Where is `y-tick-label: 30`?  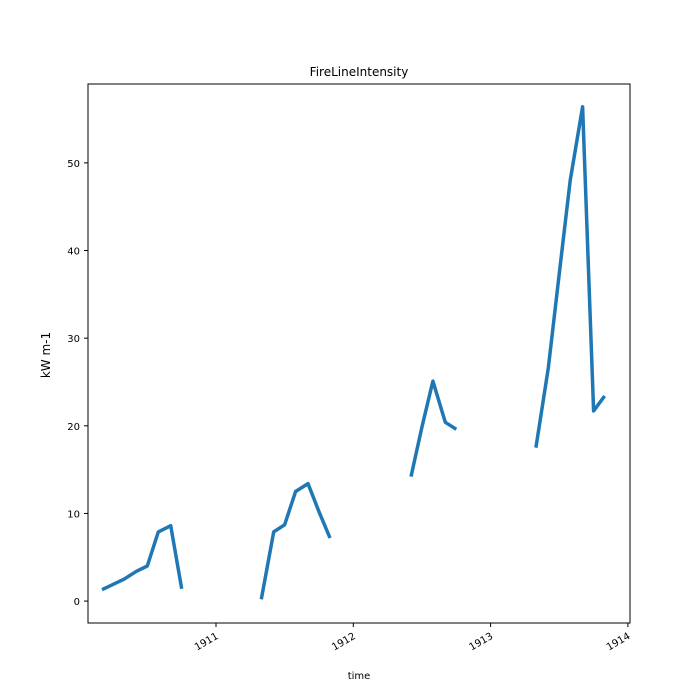
y-tick-label: 30 is located at coordinates (73, 339).